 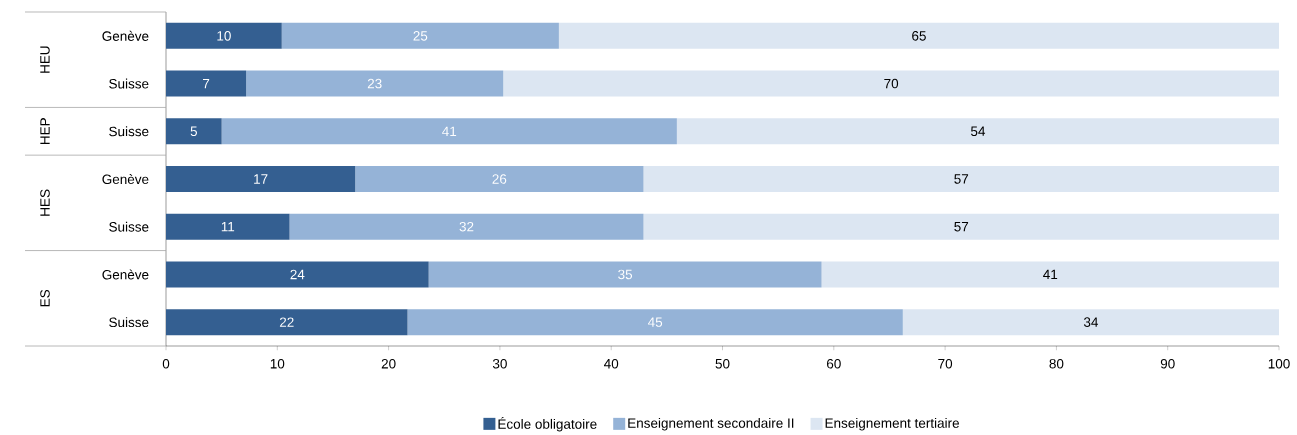 I want to click on x-tick-label: 10, so click(x=277, y=363).